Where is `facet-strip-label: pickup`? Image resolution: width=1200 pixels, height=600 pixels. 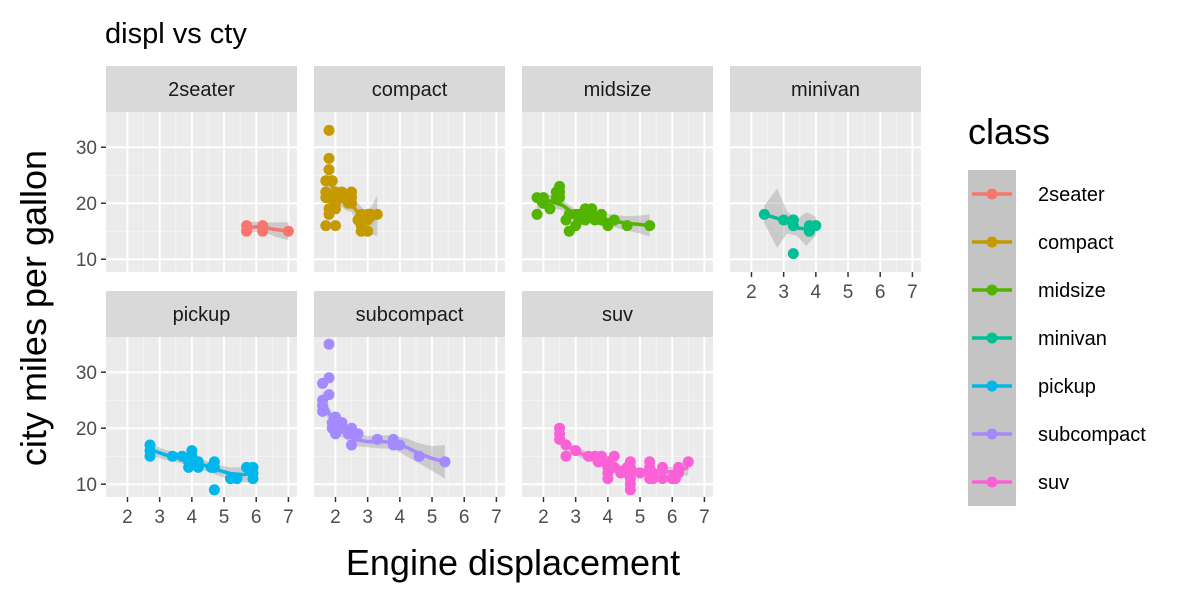 facet-strip-label: pickup is located at coordinates (202, 315).